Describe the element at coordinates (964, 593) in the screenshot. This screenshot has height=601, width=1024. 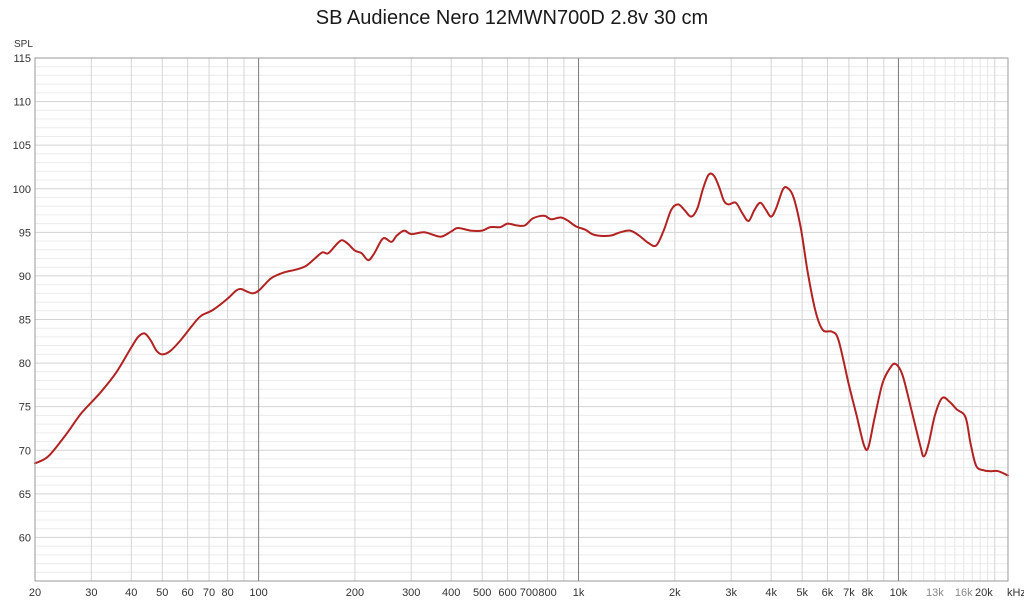
I see `x-tick-label: 16k` at that location.